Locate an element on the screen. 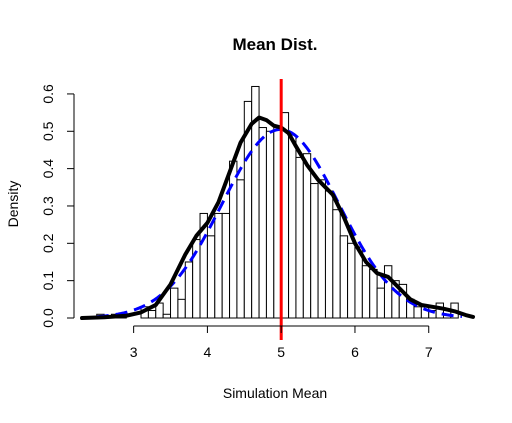 The width and height of the screenshot is (512, 423). x-tick-label: 3 is located at coordinates (134, 352).